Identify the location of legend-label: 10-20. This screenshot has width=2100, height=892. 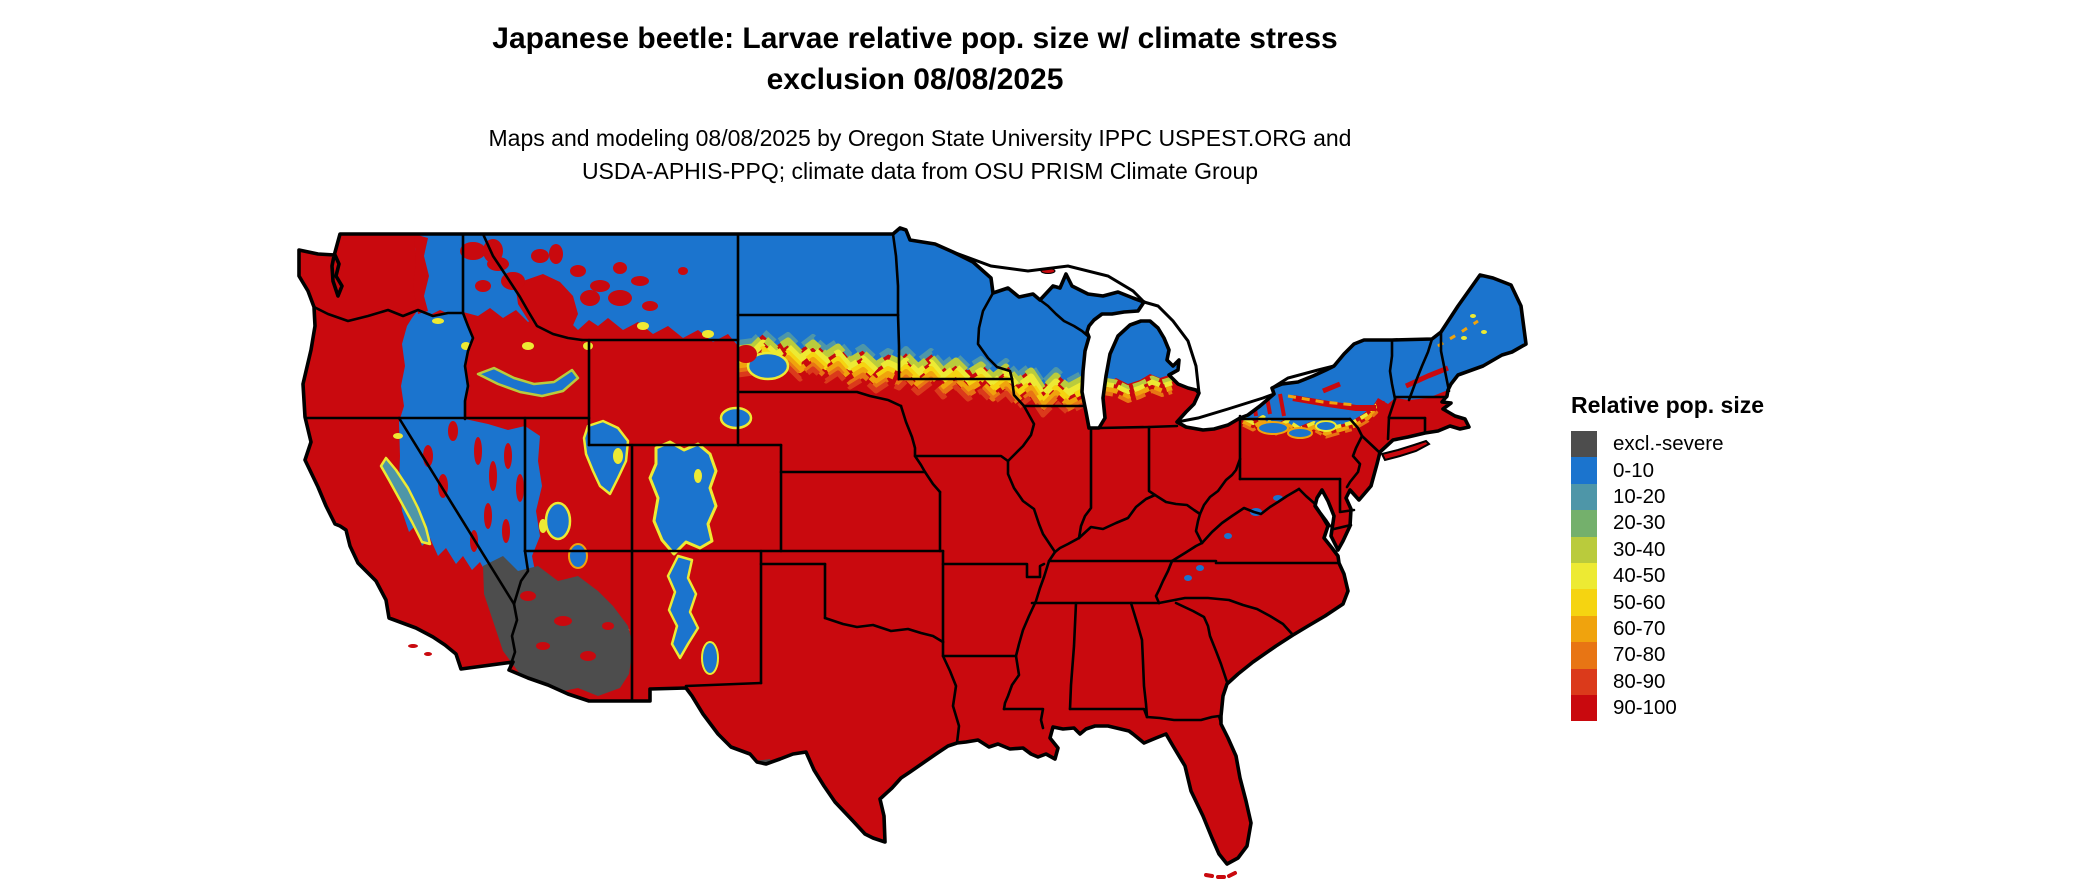
(1639, 496).